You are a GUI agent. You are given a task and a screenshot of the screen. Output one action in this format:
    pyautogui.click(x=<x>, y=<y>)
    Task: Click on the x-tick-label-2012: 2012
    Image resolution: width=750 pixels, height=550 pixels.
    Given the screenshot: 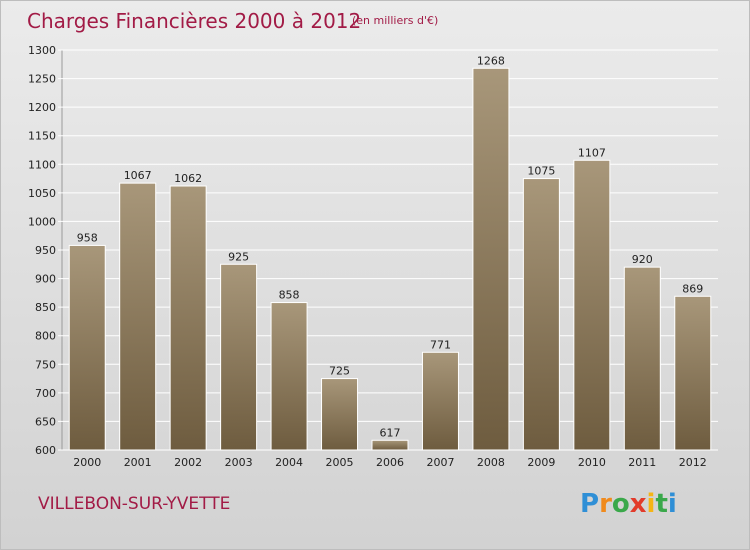 What is the action you would take?
    pyautogui.click(x=693, y=462)
    